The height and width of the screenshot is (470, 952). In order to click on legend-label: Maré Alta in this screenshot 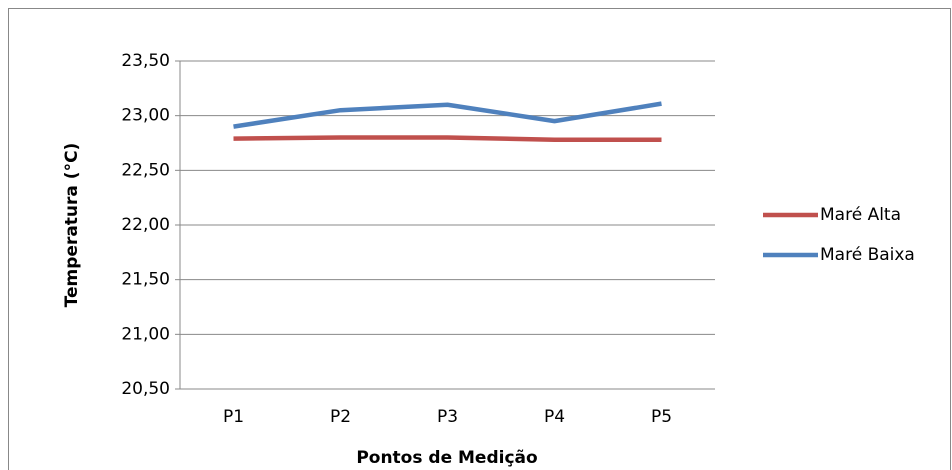, I will do `click(860, 215)`.